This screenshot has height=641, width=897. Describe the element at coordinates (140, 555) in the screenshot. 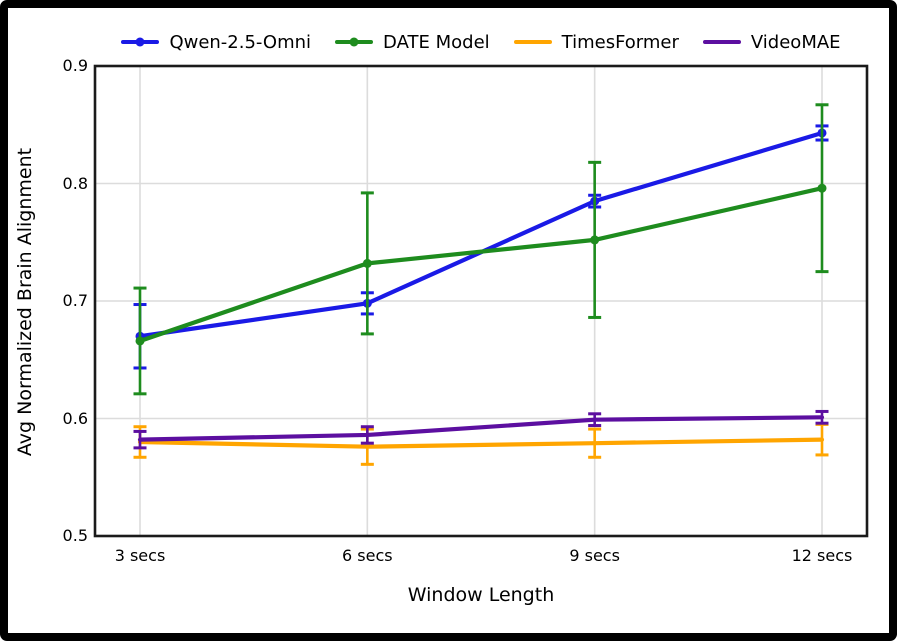

I see `x-tick-label: 3 secs` at that location.